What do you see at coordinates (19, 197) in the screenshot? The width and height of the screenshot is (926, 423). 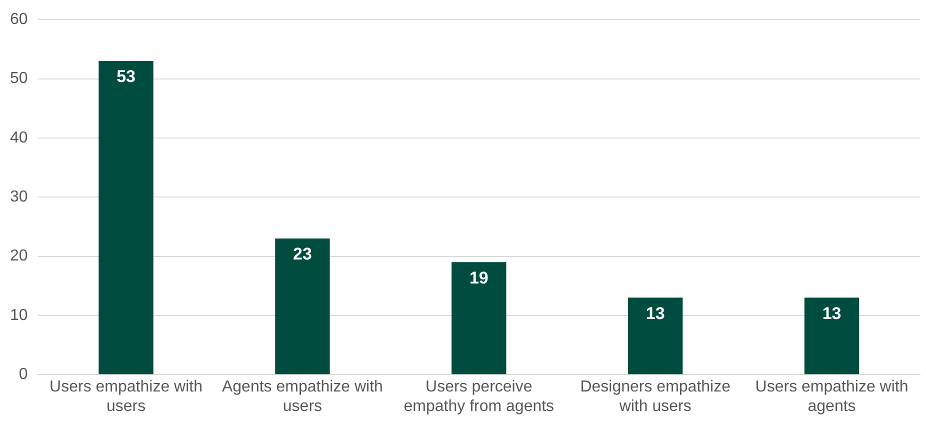 I see `y-tick-label: 30` at bounding box center [19, 197].